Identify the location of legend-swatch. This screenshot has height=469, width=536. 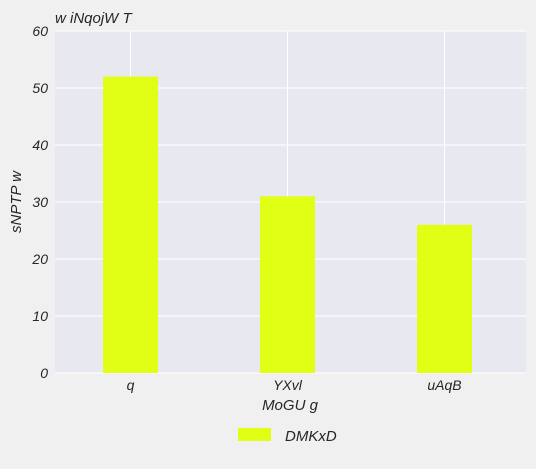
(254, 434).